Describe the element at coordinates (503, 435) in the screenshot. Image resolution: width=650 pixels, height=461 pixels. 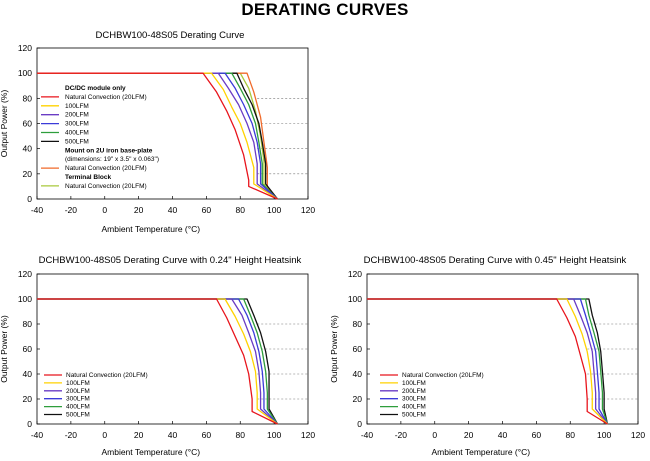
I see `chart-2-x-tick-label: 40` at that location.